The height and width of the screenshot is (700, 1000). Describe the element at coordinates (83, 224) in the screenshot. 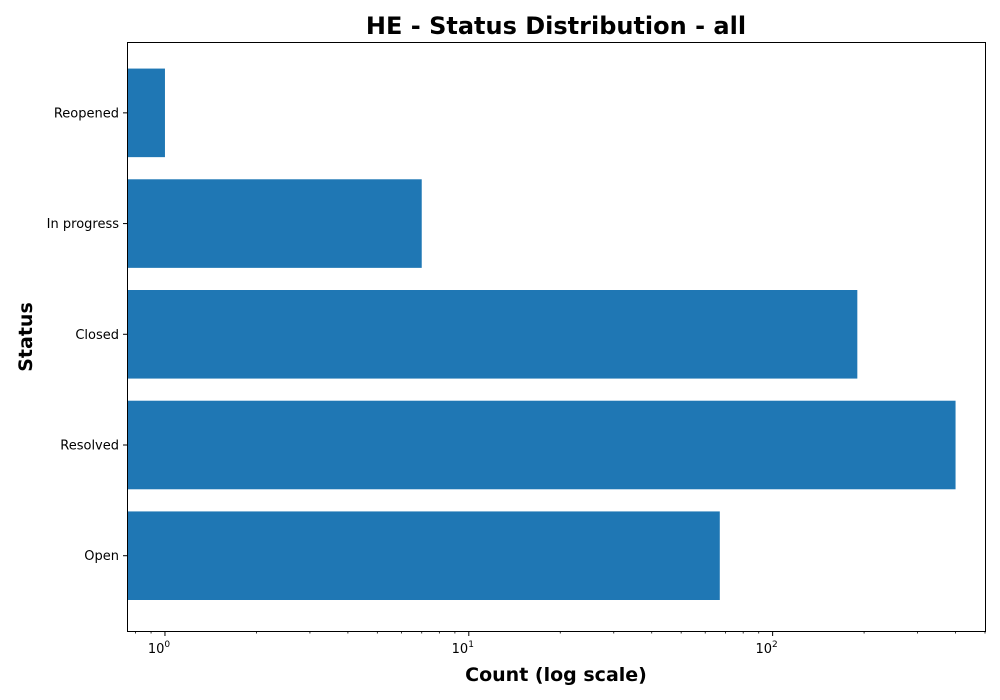

I see `y-tick-label: In progress` at that location.